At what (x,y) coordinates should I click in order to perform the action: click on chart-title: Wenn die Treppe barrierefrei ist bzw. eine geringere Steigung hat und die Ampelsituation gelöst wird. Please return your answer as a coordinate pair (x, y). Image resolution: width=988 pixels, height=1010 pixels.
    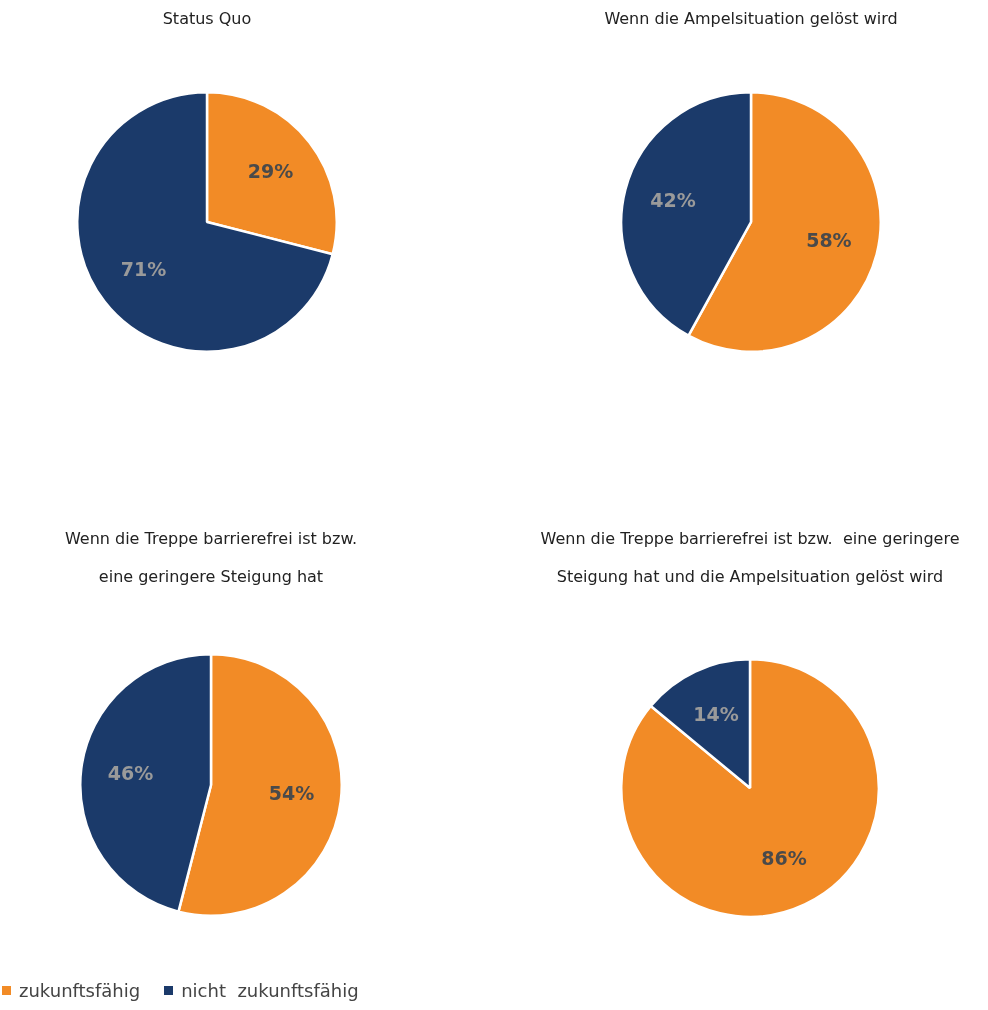
    Looking at the image, I should click on (750, 558).